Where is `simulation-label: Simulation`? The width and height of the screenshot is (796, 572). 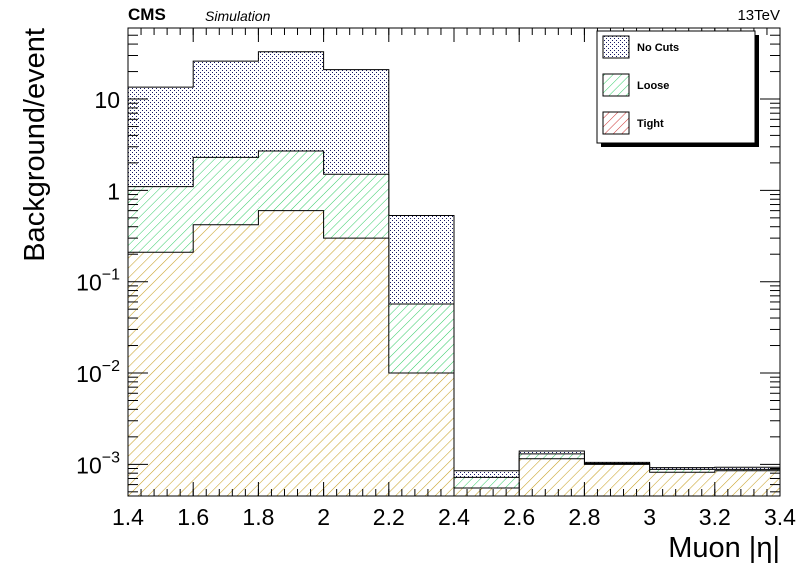
simulation-label: Simulation is located at coordinates (238, 16).